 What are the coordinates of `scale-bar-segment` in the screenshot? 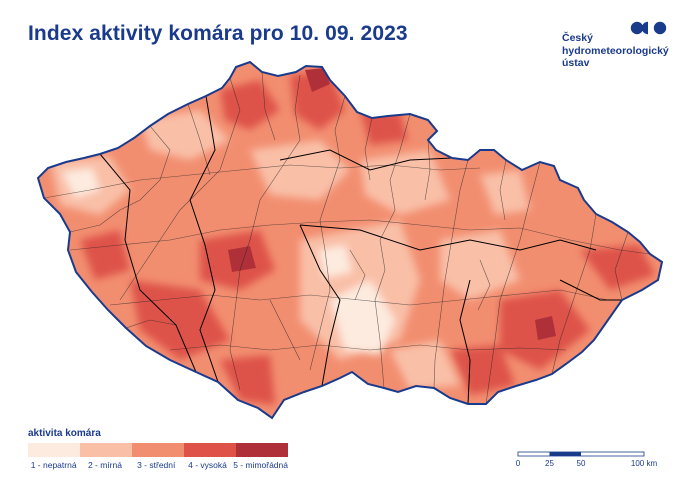 It's located at (565, 454).